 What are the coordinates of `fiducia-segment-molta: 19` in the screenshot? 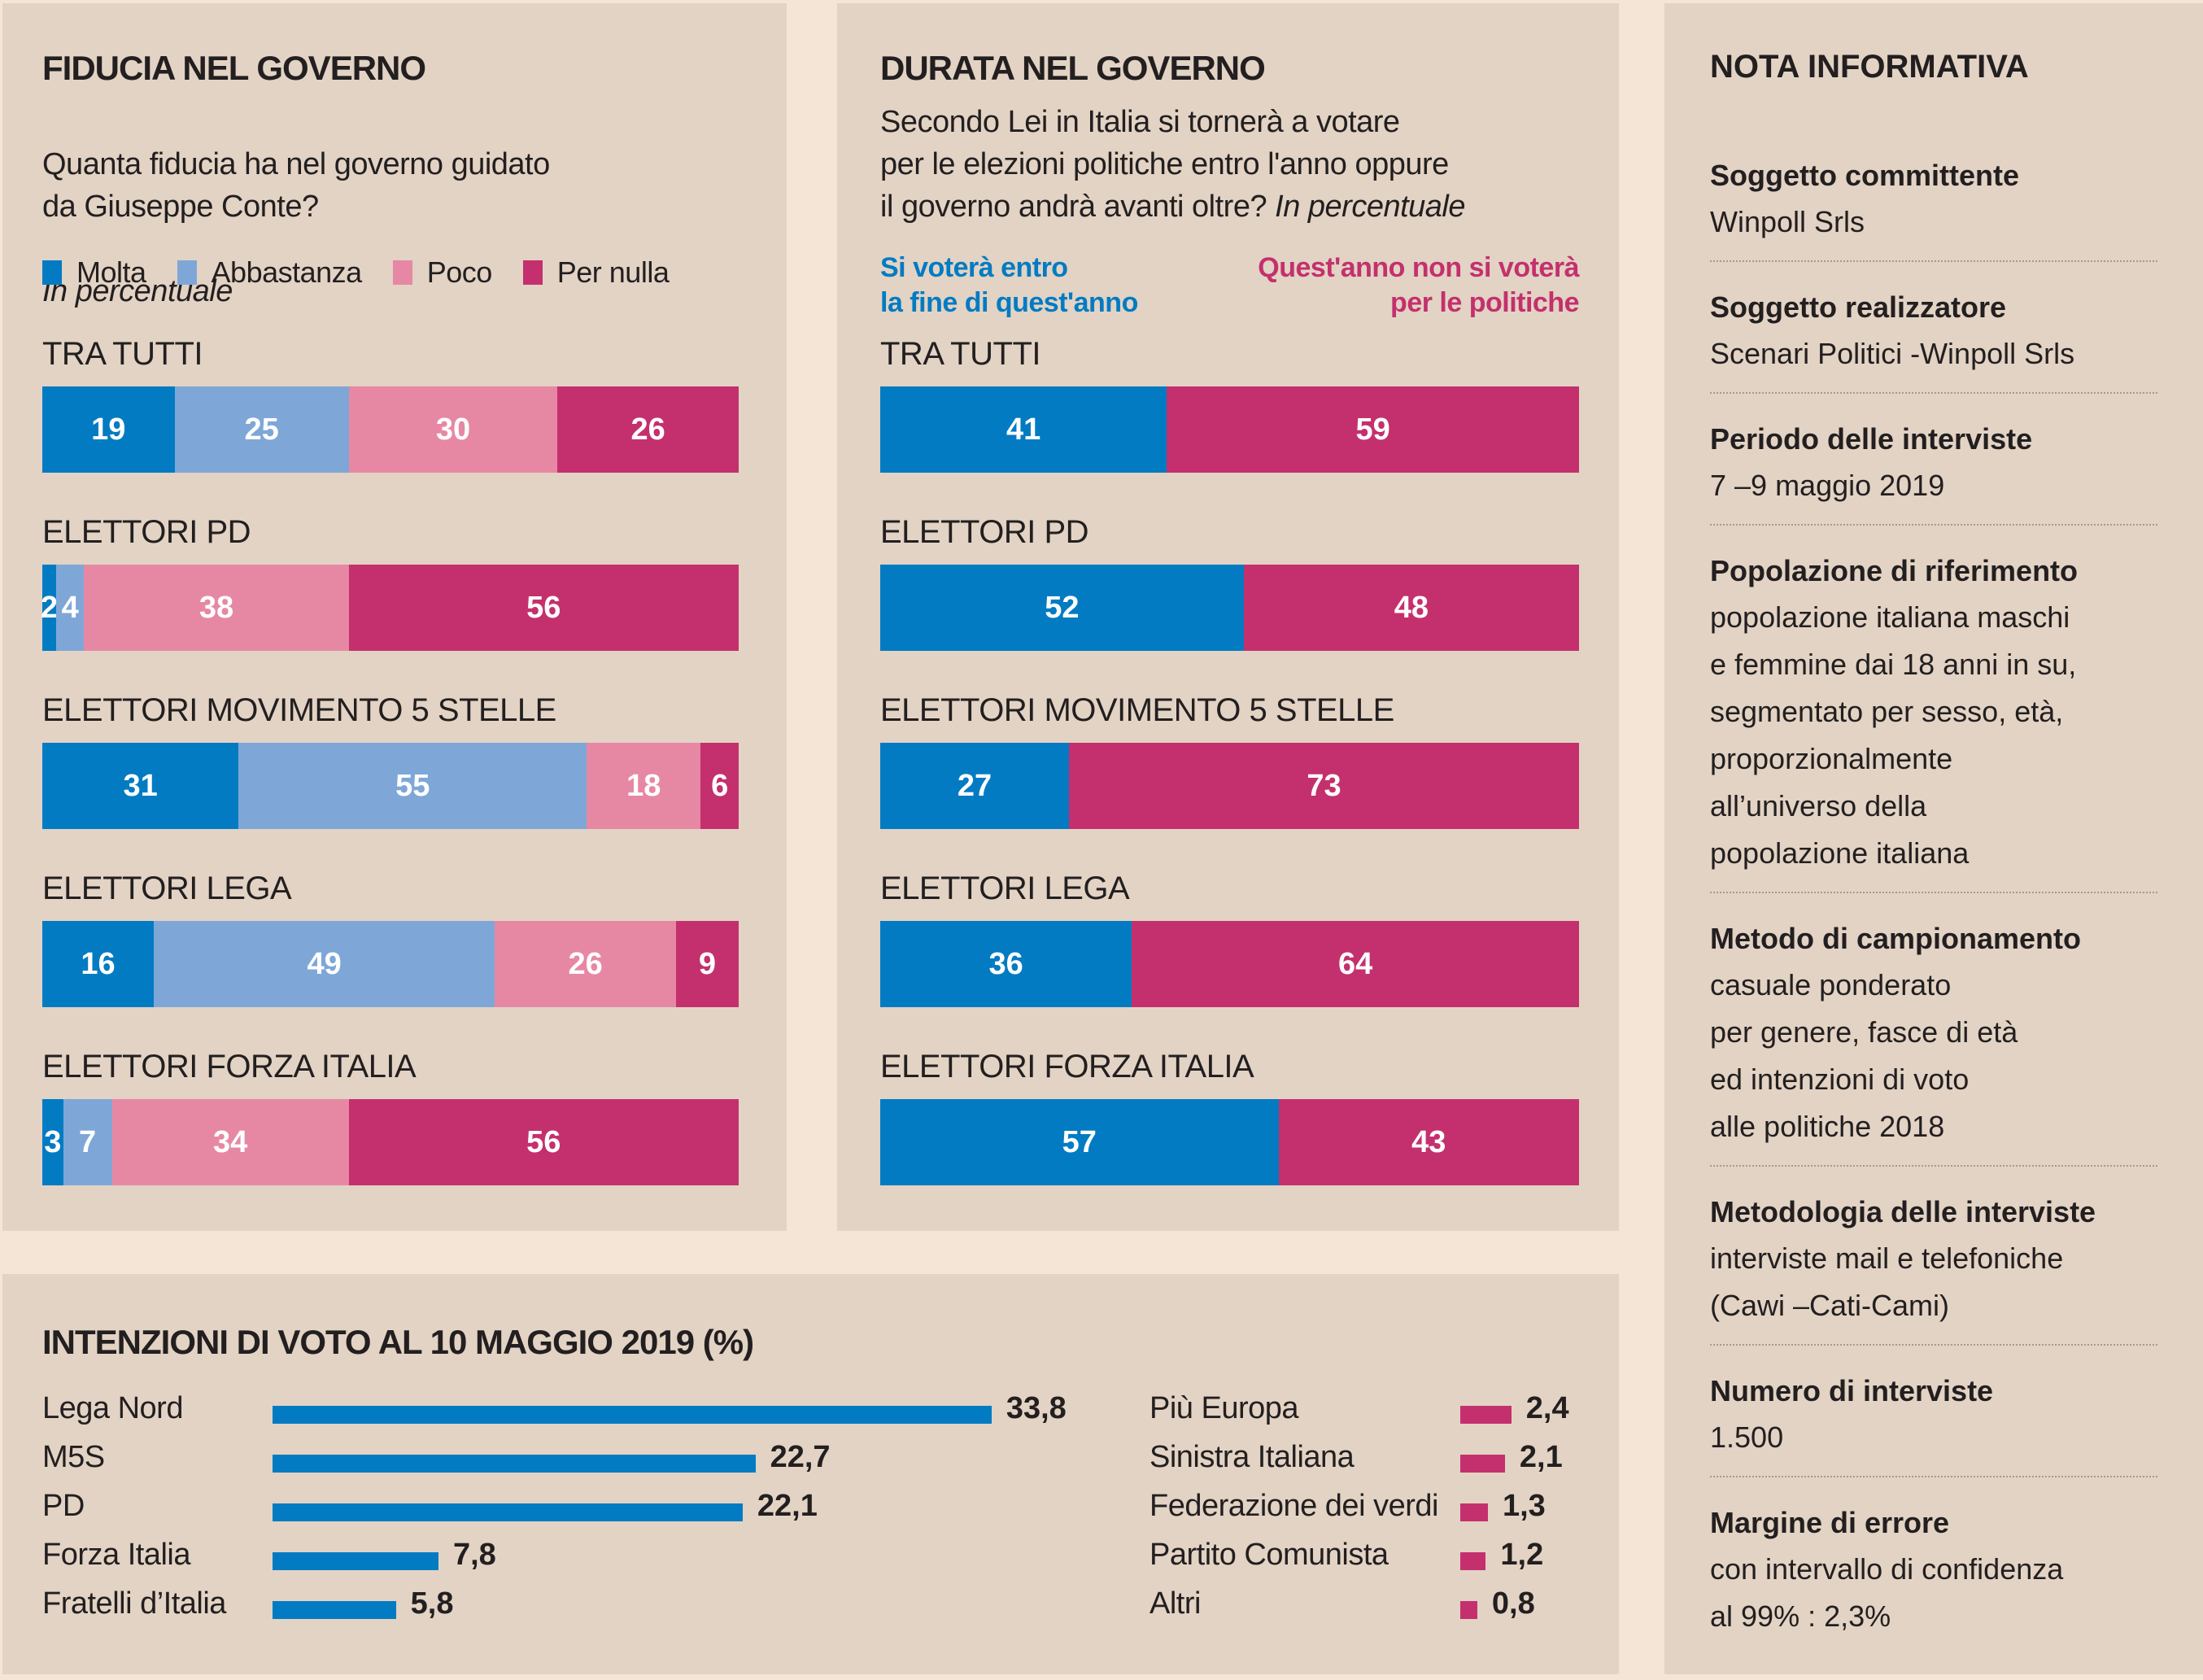 It's located at (108, 430).